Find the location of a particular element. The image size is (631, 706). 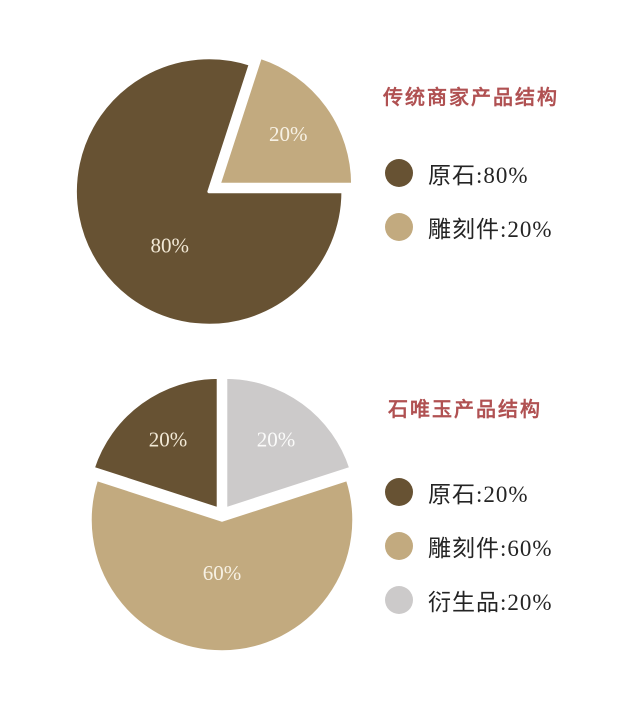

slice-label-derivatives: 20% is located at coordinates (276, 440).